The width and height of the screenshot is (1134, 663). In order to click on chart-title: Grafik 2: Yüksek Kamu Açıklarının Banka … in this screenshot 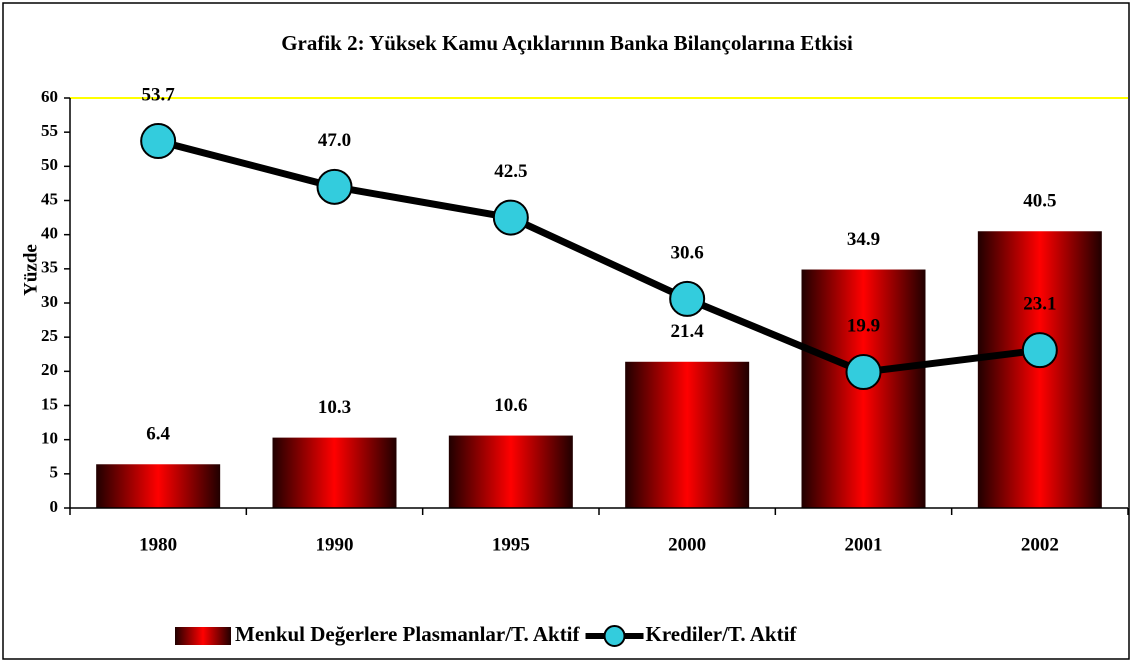, I will do `click(567, 43)`.